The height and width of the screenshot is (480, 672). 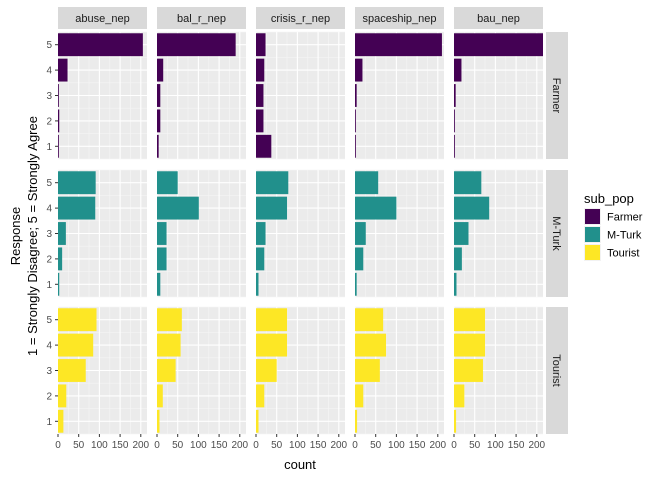 I want to click on legend-swatch-farmer, so click(x=592, y=216).